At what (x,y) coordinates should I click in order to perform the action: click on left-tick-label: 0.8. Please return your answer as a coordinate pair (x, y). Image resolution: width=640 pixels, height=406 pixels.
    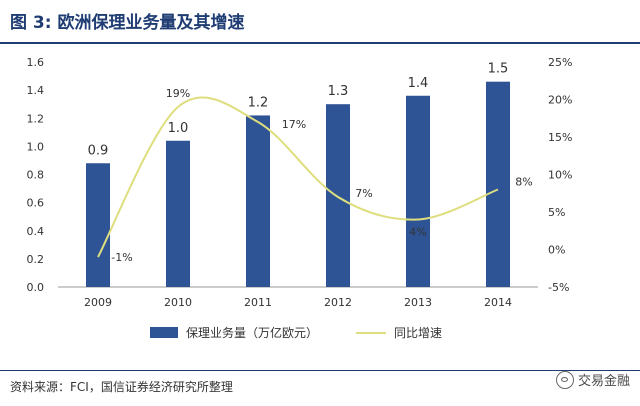
    Looking at the image, I should click on (36, 175).